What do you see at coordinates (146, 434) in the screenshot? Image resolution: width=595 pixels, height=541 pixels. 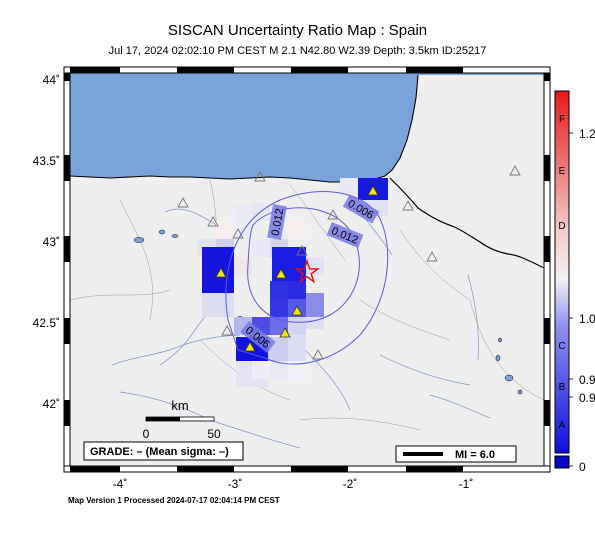 I see `scale-tick-0: 0` at bounding box center [146, 434].